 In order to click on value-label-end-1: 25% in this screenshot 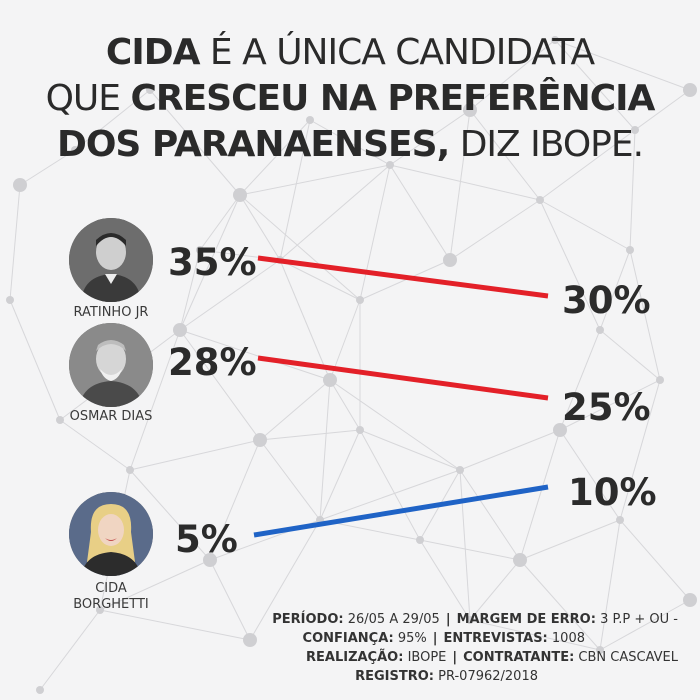, I will do `click(606, 407)`.